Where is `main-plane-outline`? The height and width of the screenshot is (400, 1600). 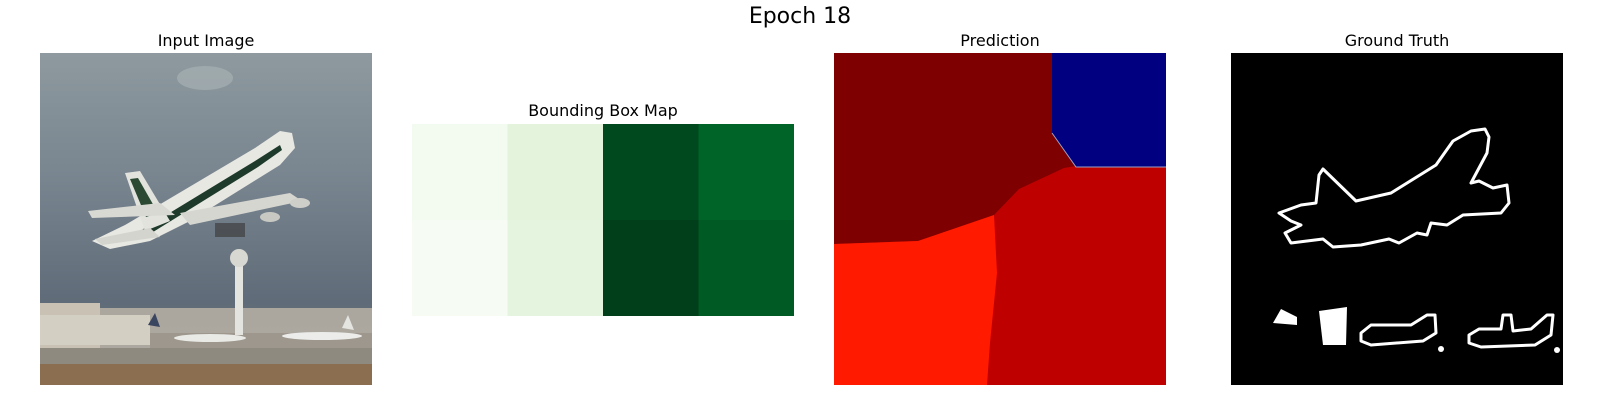
main-plane-outline is located at coordinates (1394, 188).